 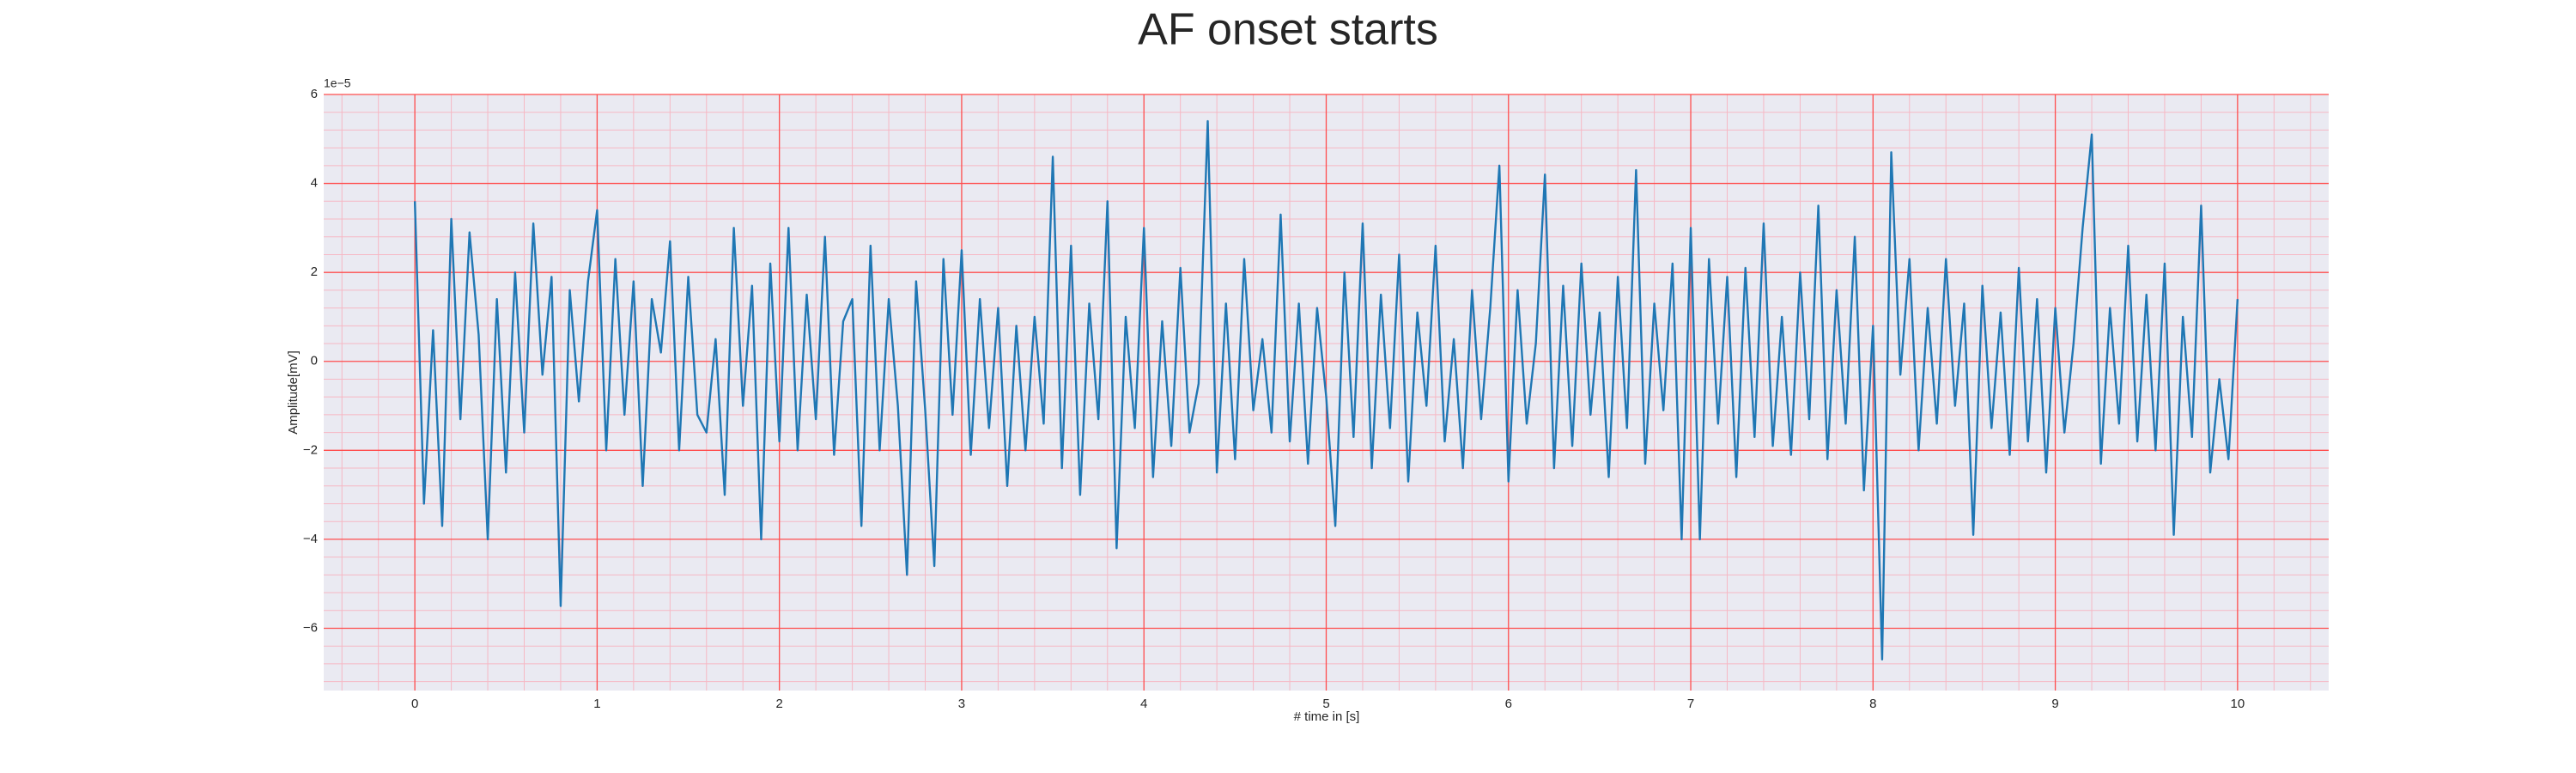 What do you see at coordinates (414, 704) in the screenshot?
I see `x-tick-label: 0` at bounding box center [414, 704].